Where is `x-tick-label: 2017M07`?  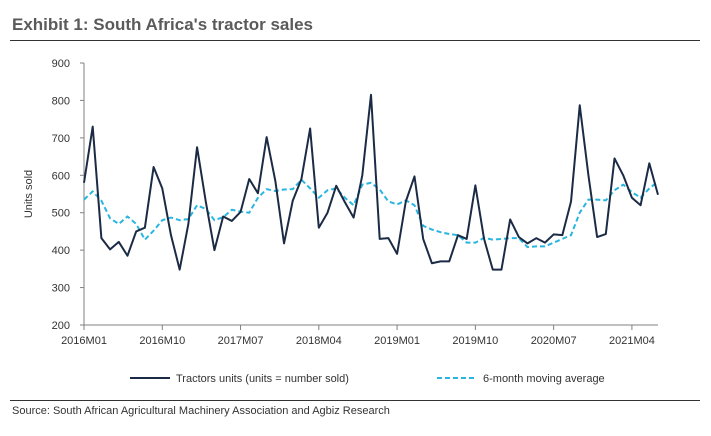
x-tick-label: 2017M07 is located at coordinates (241, 341).